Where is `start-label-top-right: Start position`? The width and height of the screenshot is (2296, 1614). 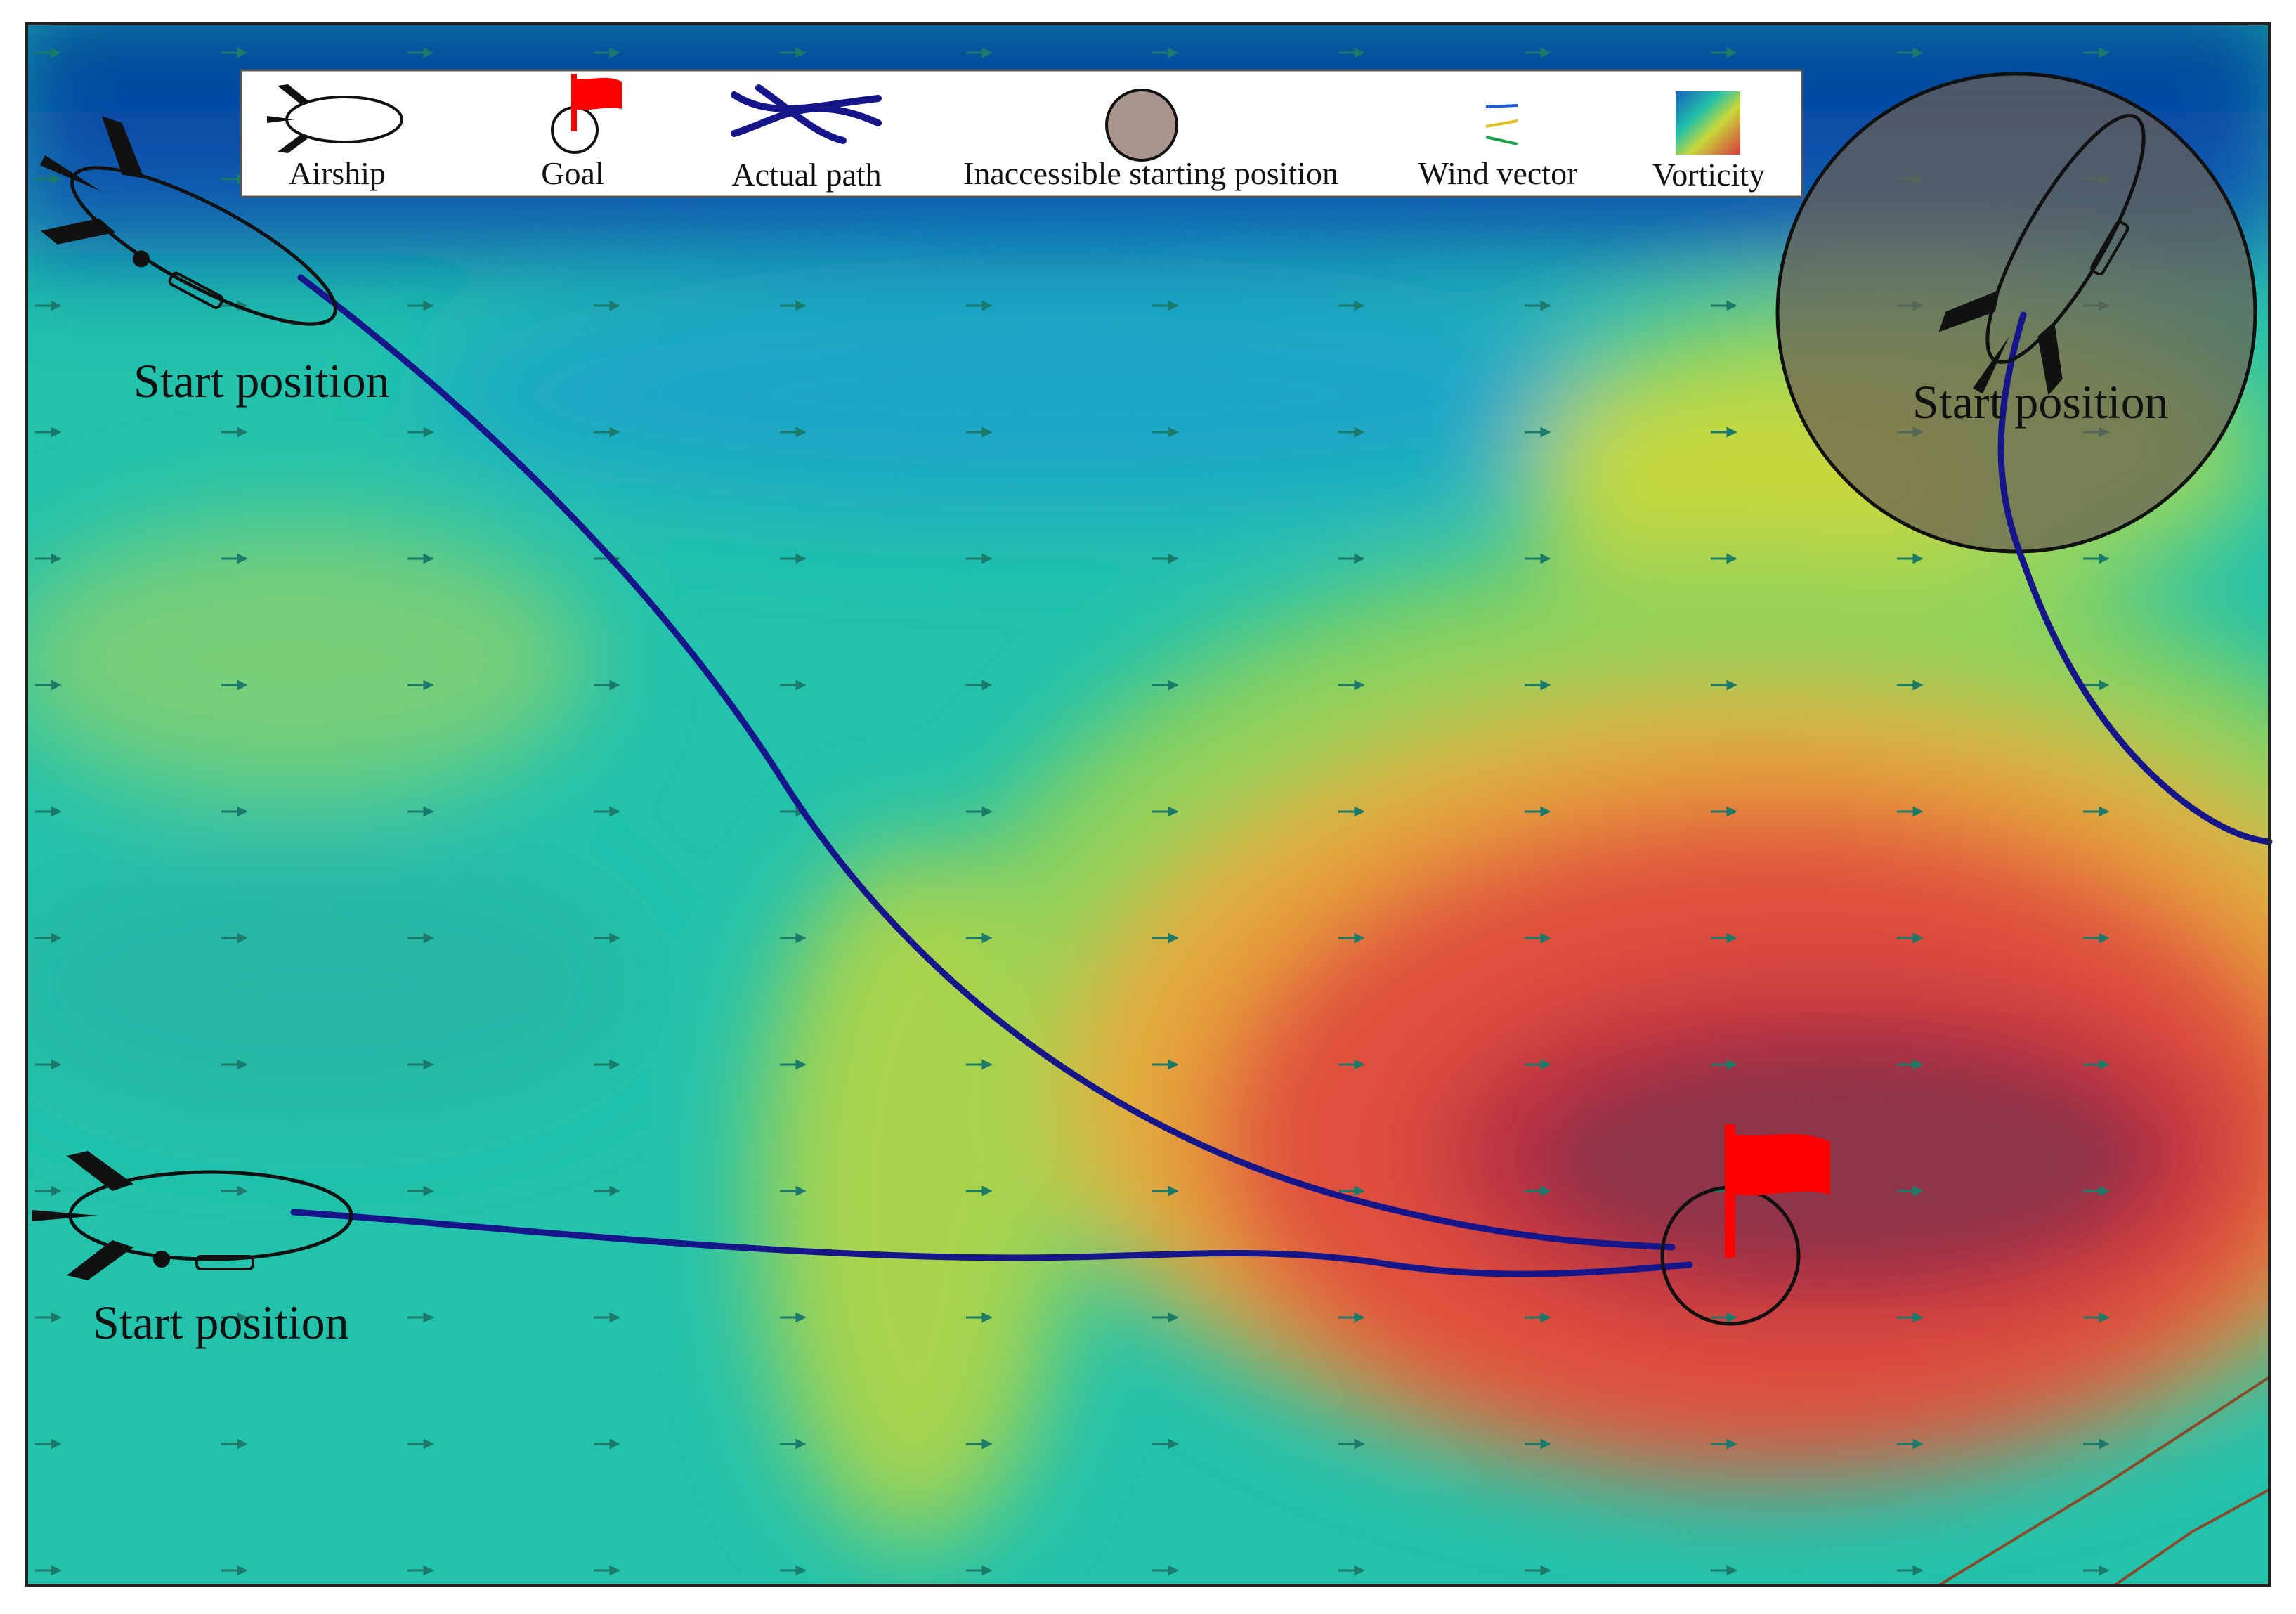
start-label-top-right: Start position is located at coordinates (2040, 402).